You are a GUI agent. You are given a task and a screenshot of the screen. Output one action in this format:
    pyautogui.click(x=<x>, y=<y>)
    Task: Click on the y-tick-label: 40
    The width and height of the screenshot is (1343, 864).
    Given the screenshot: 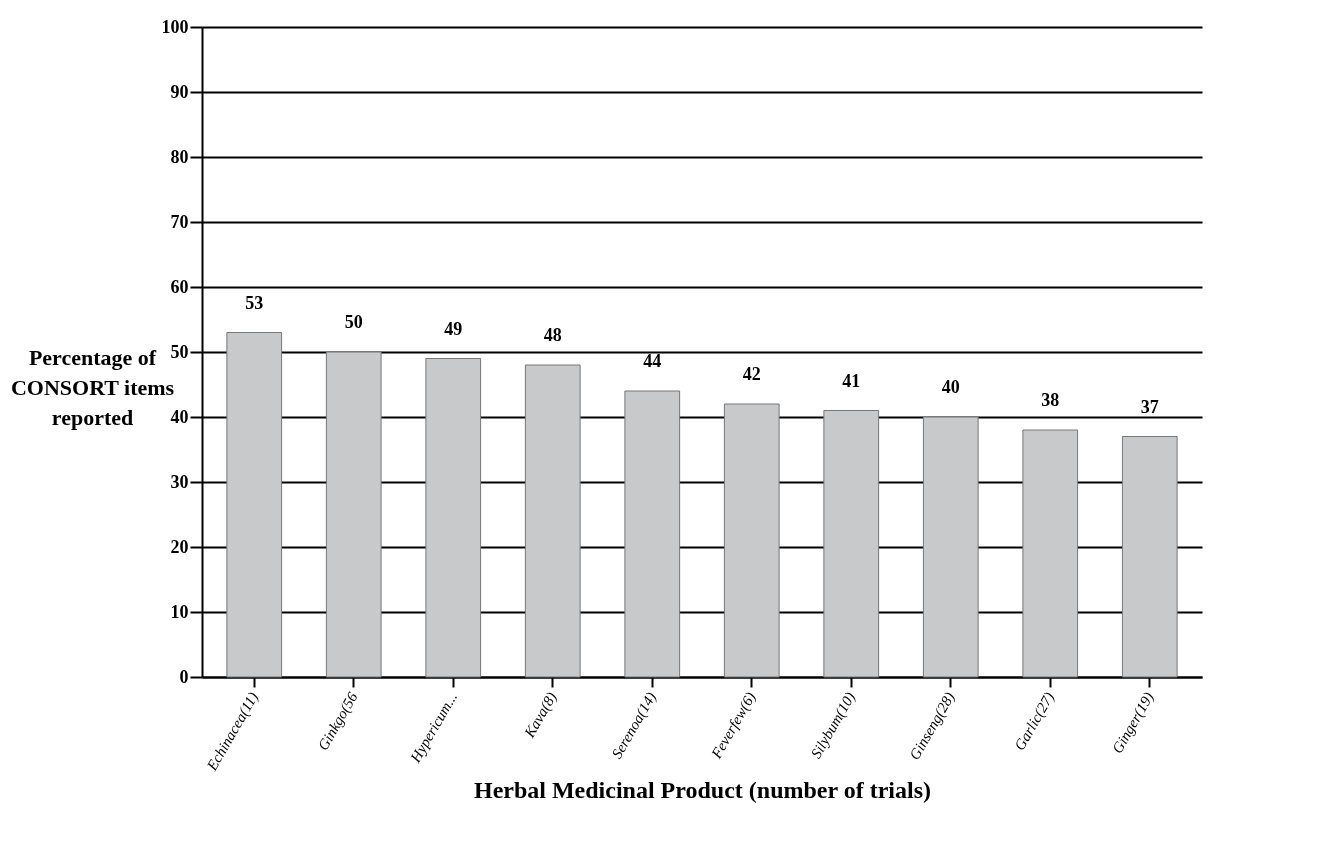 What is the action you would take?
    pyautogui.click(x=179, y=416)
    